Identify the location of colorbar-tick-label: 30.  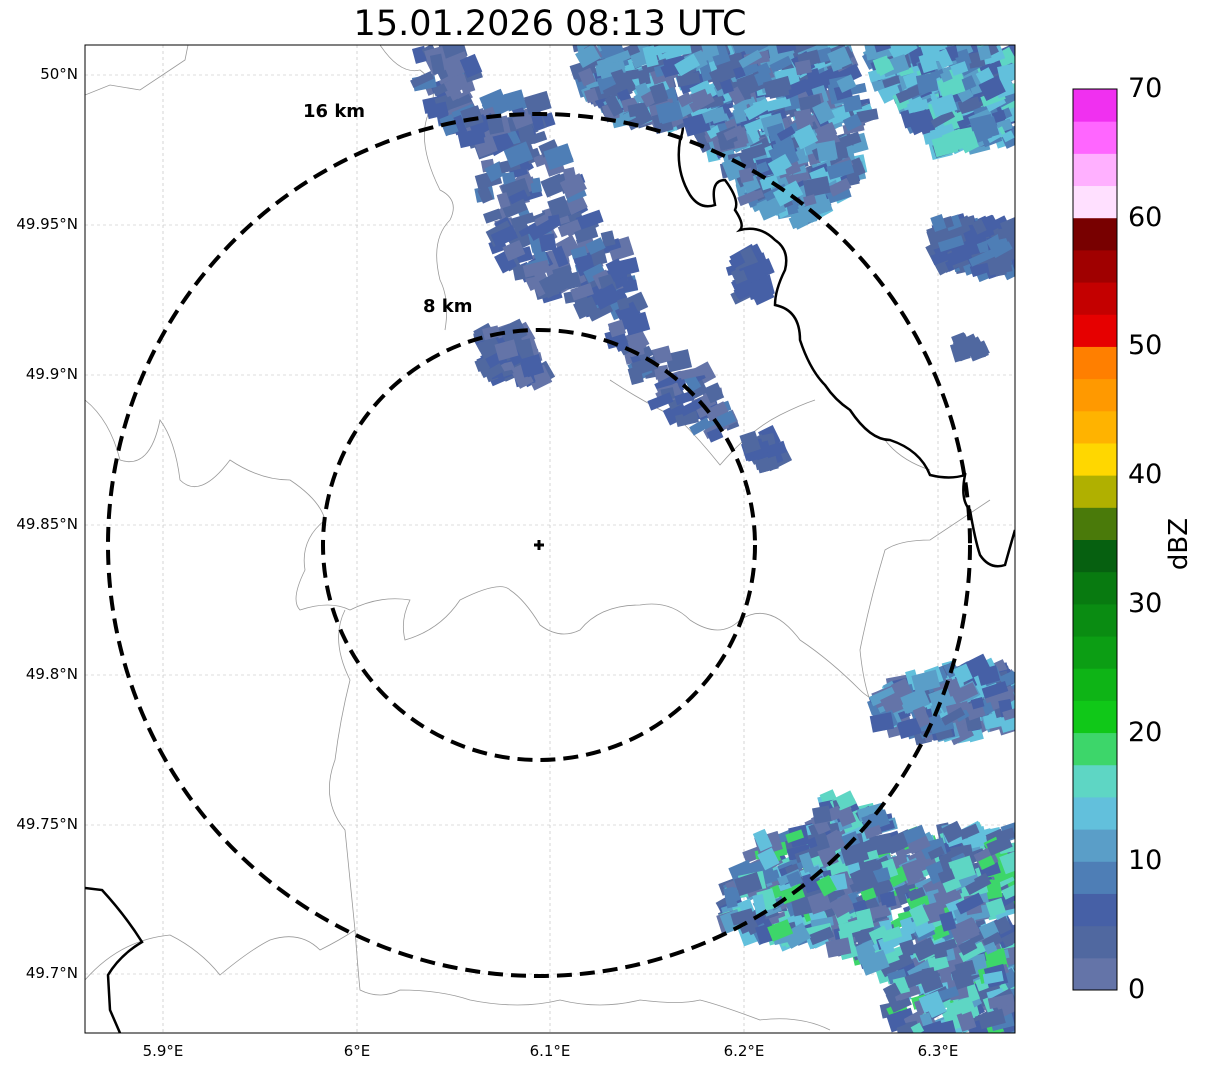
(1145, 603).